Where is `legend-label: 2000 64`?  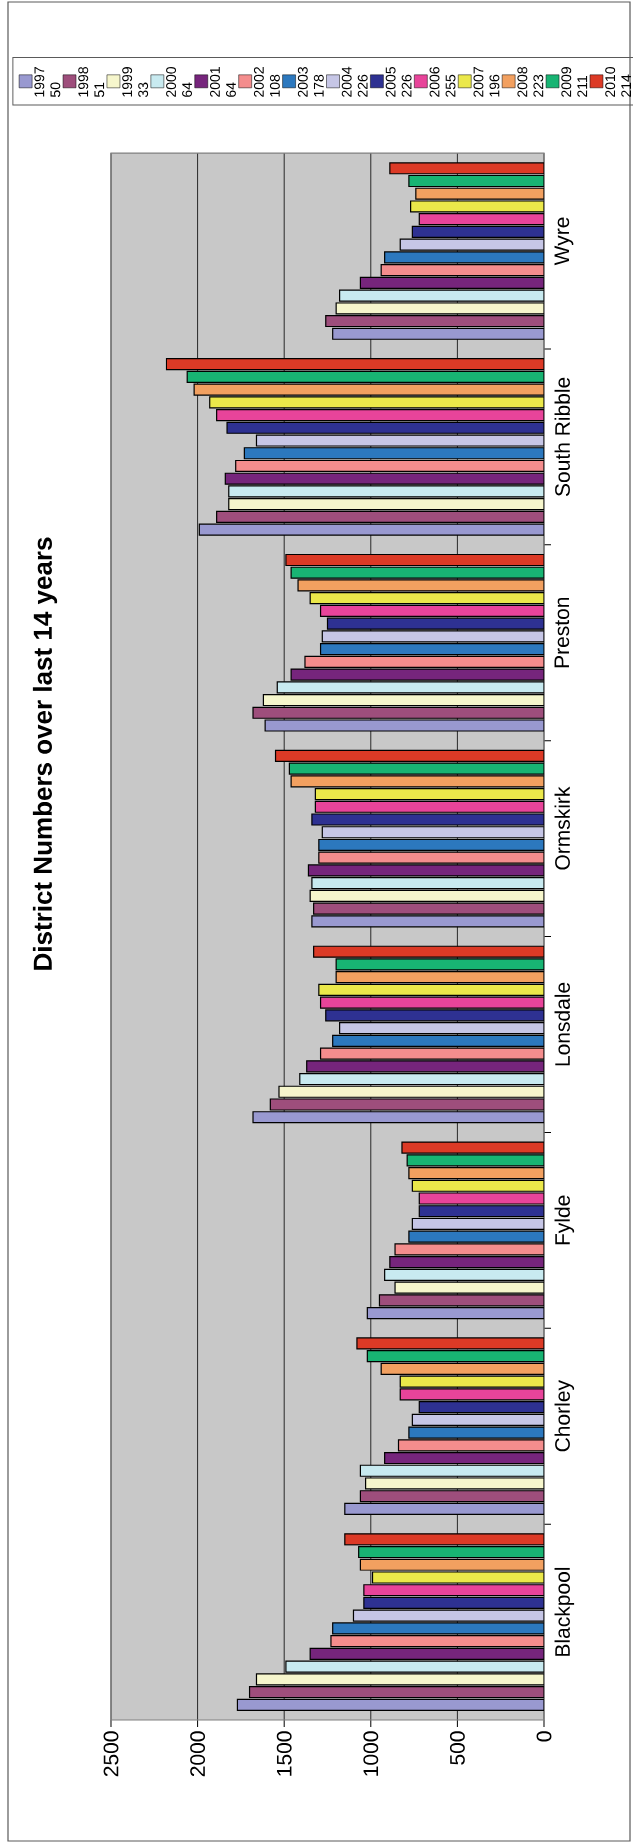 legend-label: 2000 64 is located at coordinates (179, 81).